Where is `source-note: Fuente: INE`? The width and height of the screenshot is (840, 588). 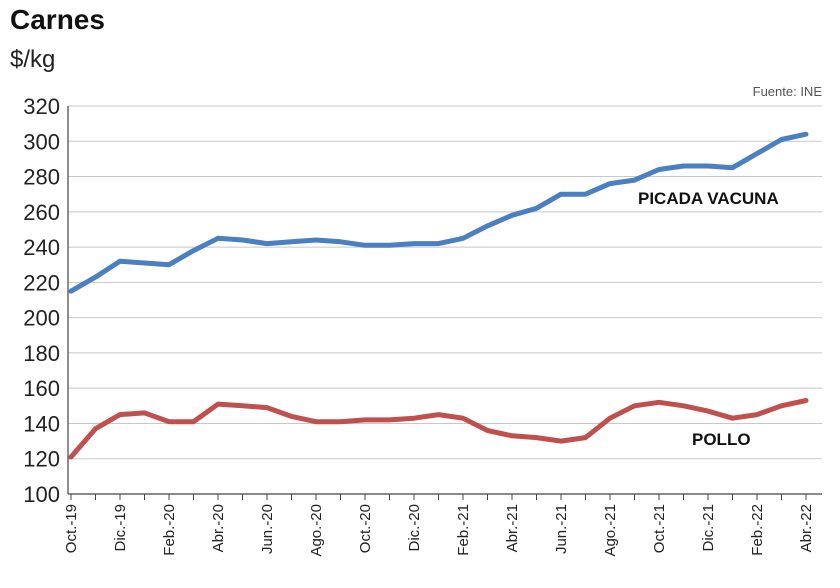 source-note: Fuente: INE is located at coordinates (787, 91).